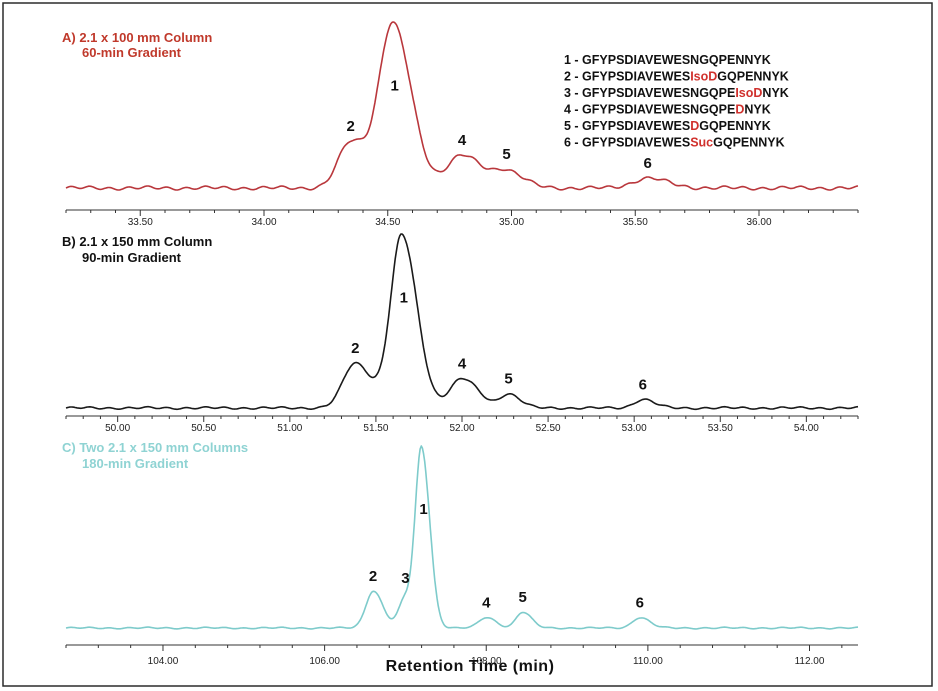 The height and width of the screenshot is (691, 938). Describe the element at coordinates (548, 428) in the screenshot. I see `x-tick-label: 52.50` at that location.